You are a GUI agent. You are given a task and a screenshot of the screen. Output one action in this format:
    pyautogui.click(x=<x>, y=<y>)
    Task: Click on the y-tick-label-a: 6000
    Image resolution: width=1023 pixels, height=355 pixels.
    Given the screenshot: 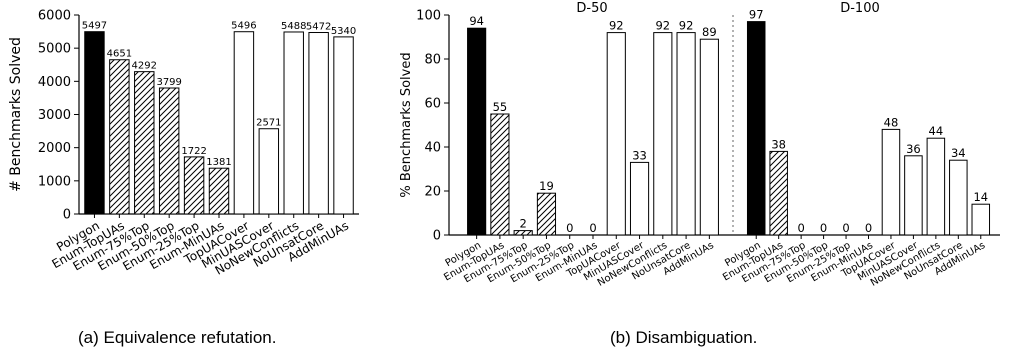 What is the action you would take?
    pyautogui.click(x=54, y=16)
    